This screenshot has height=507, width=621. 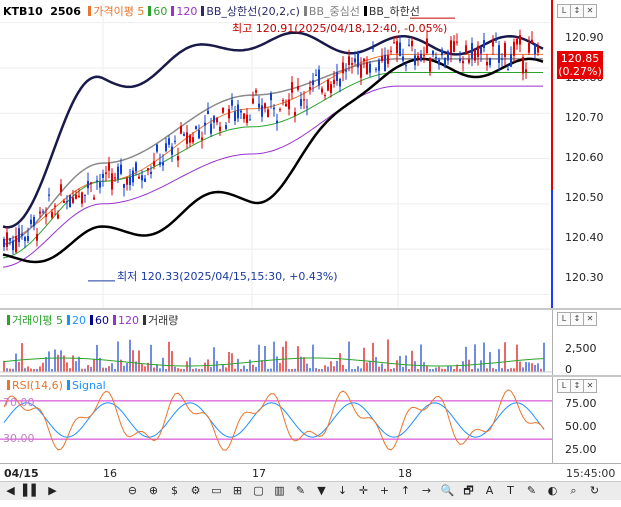 What do you see at coordinates (384, 490) in the screenshot?
I see `toolbar-button: +` at bounding box center [384, 490].